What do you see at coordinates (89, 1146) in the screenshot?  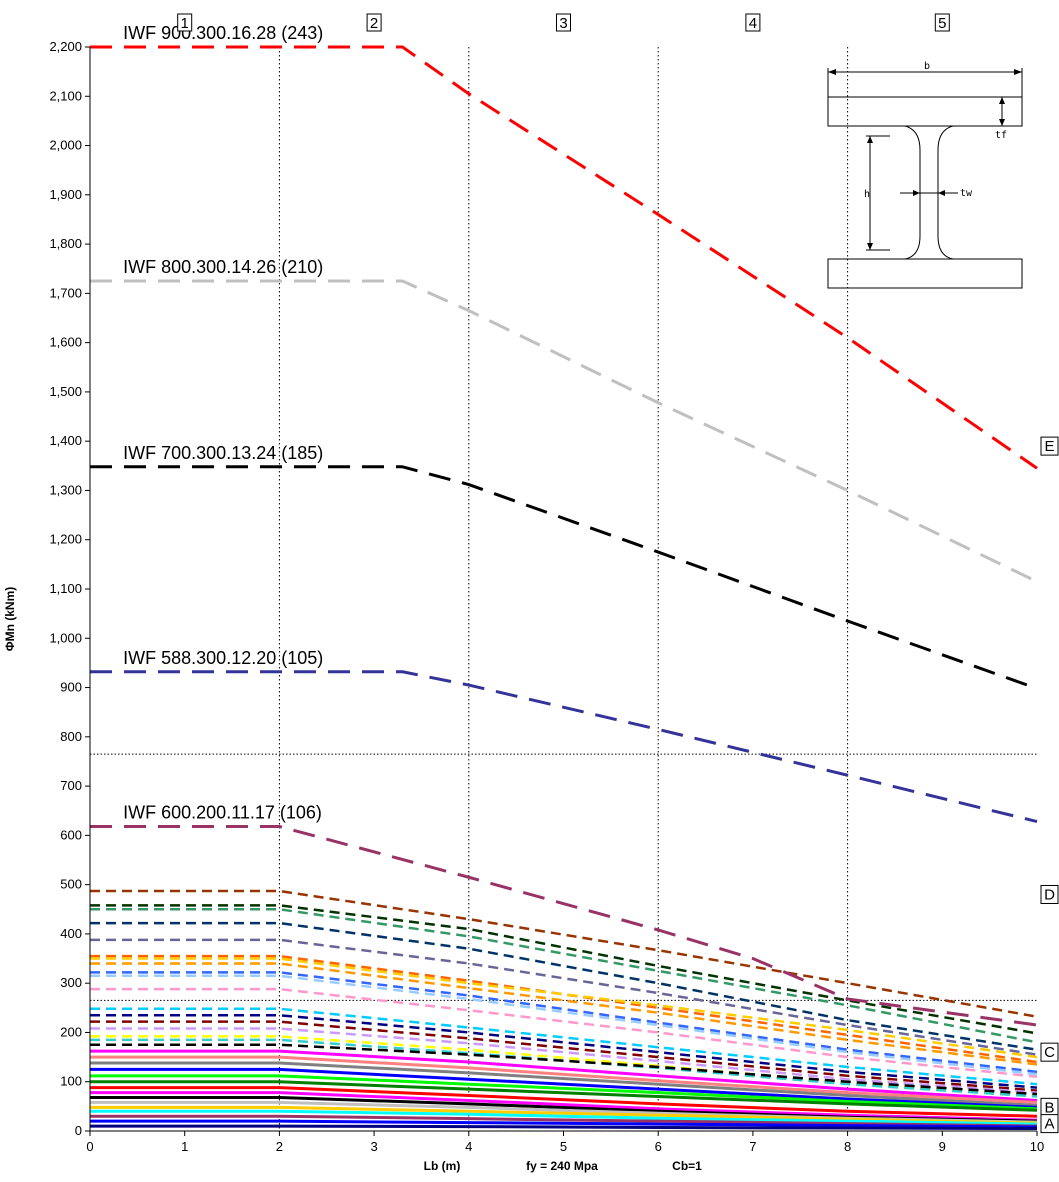 I see `x-tick-label: 0` at bounding box center [89, 1146].